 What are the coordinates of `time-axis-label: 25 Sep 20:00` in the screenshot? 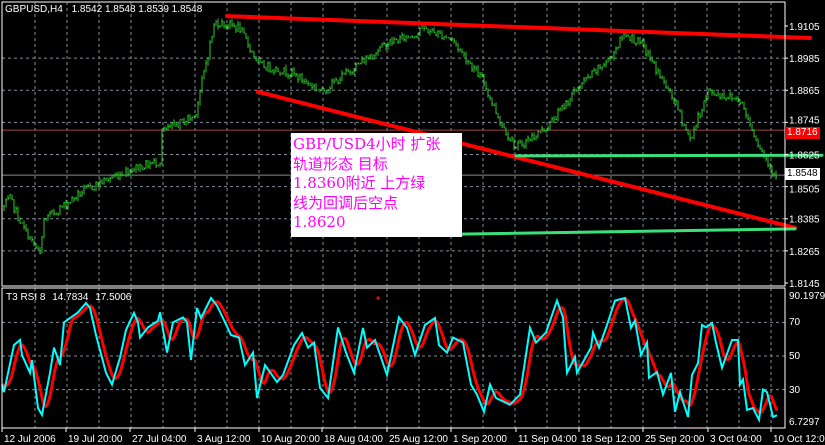 It's located at (675, 439).